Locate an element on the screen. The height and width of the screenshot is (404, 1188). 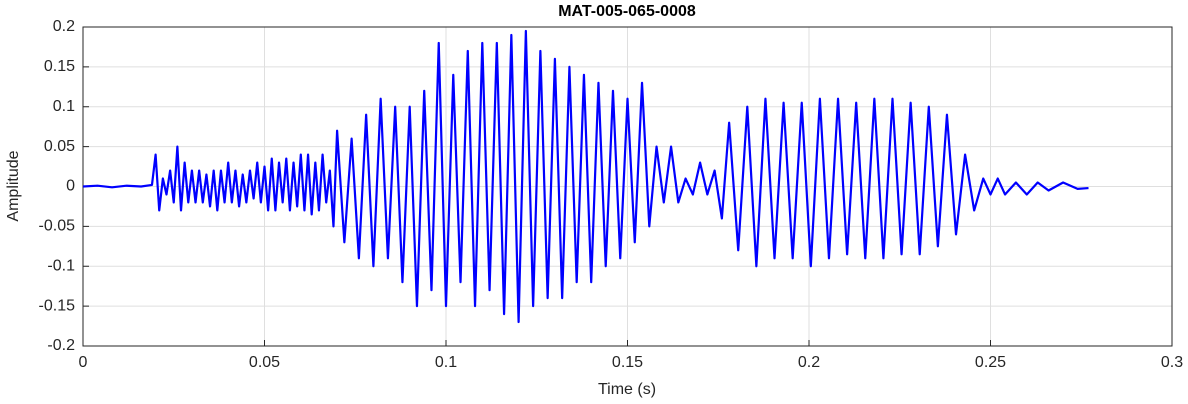
x-tick-label: 0.05 is located at coordinates (264, 362).